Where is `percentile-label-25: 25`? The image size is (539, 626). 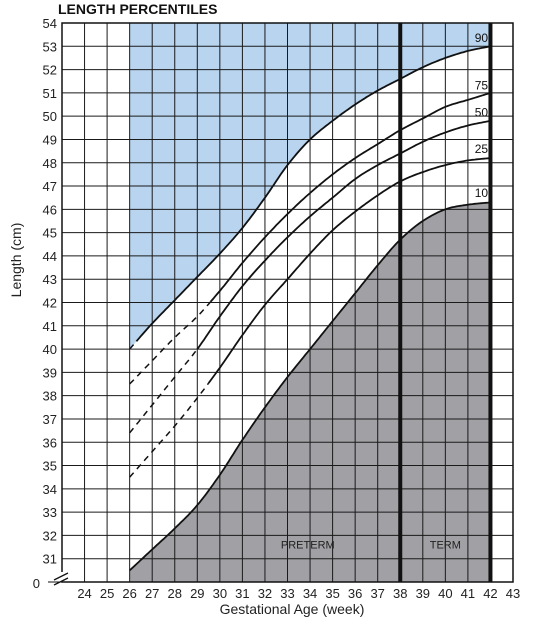
percentile-label-25: 25 is located at coordinates (482, 149).